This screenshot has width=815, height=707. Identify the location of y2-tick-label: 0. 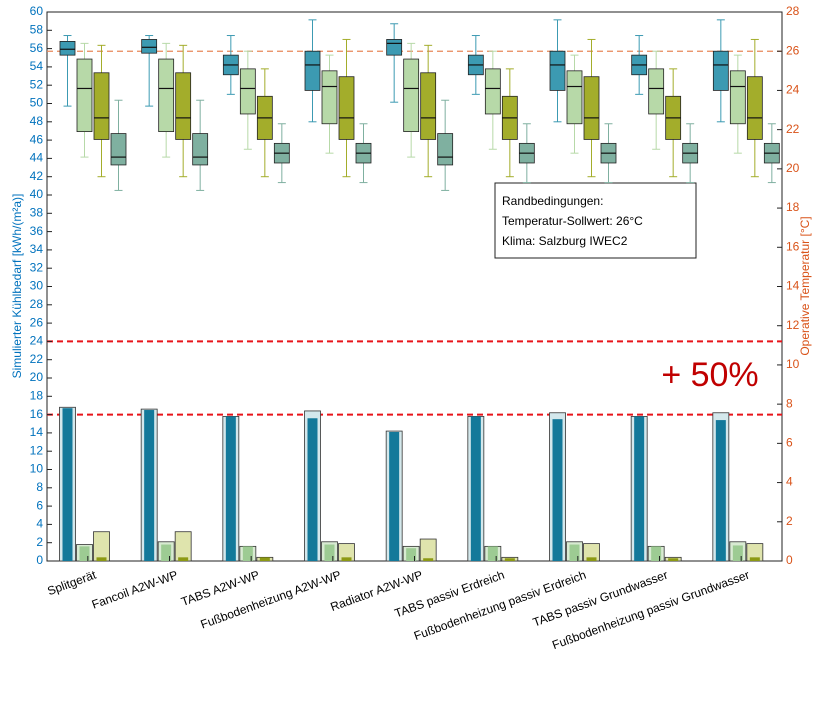
(789, 560).